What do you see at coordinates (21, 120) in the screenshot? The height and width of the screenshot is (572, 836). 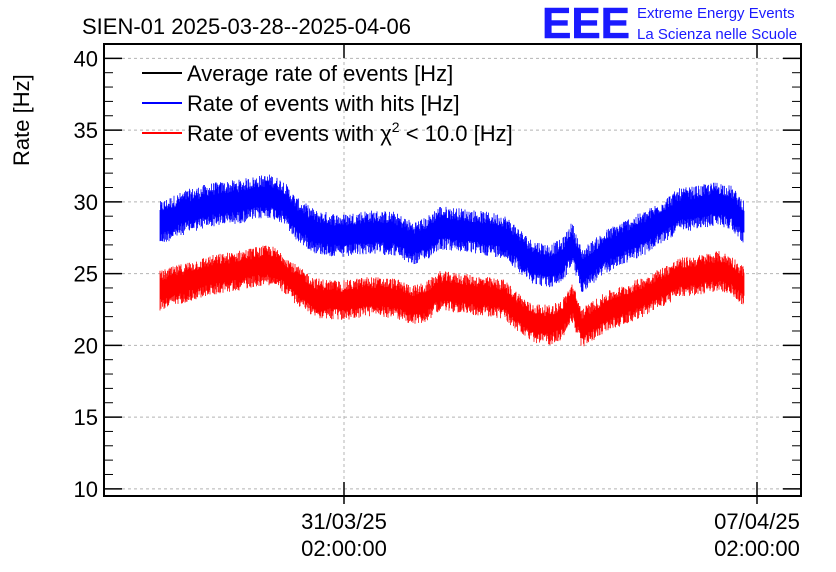 I see `y-axis-label: Rate [Hz]` at bounding box center [21, 120].